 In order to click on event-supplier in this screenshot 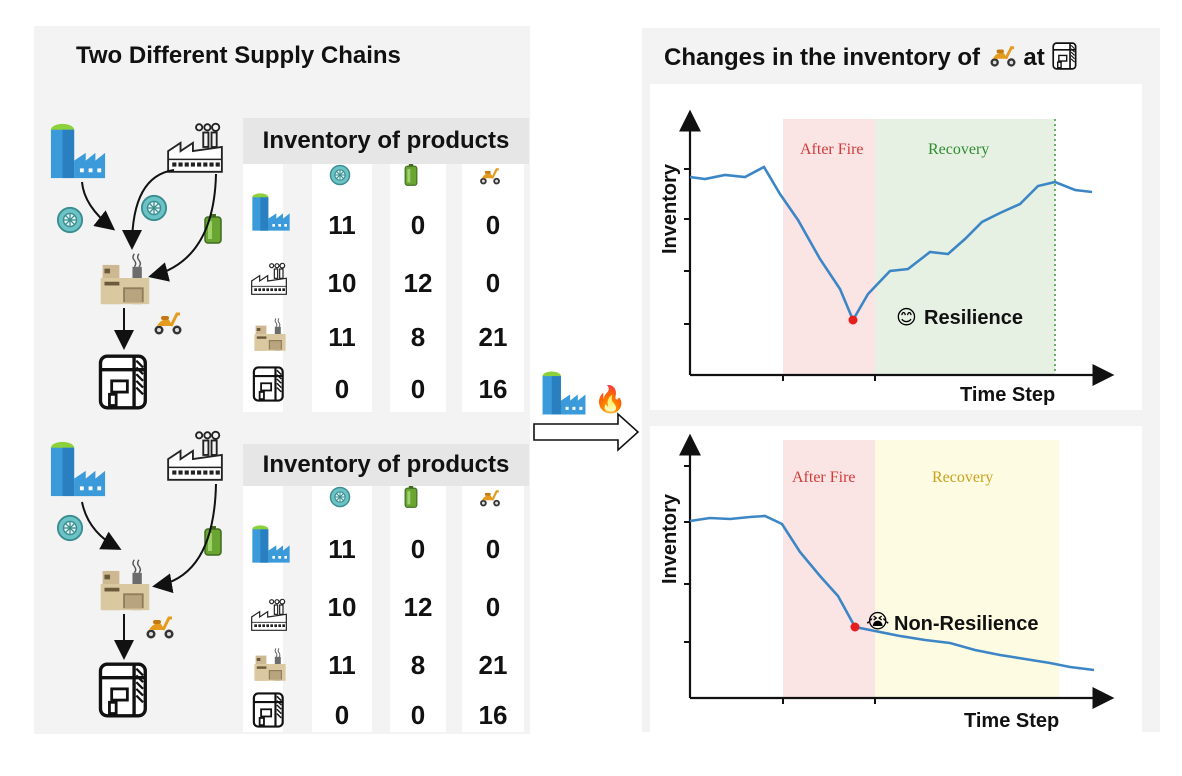, I will do `click(564, 393)`.